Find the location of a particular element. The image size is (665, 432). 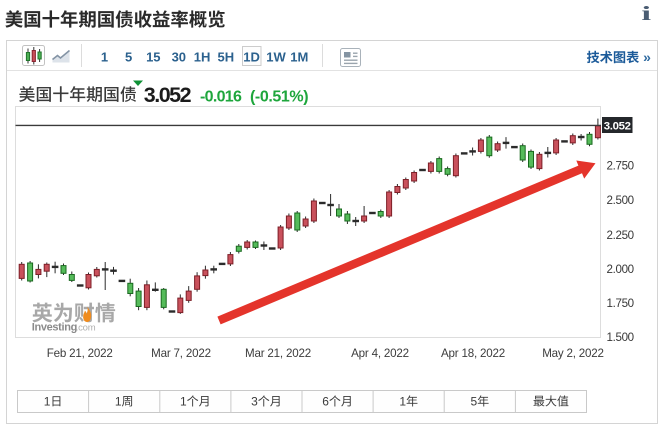

svg-text: 1M is located at coordinates (299, 57).